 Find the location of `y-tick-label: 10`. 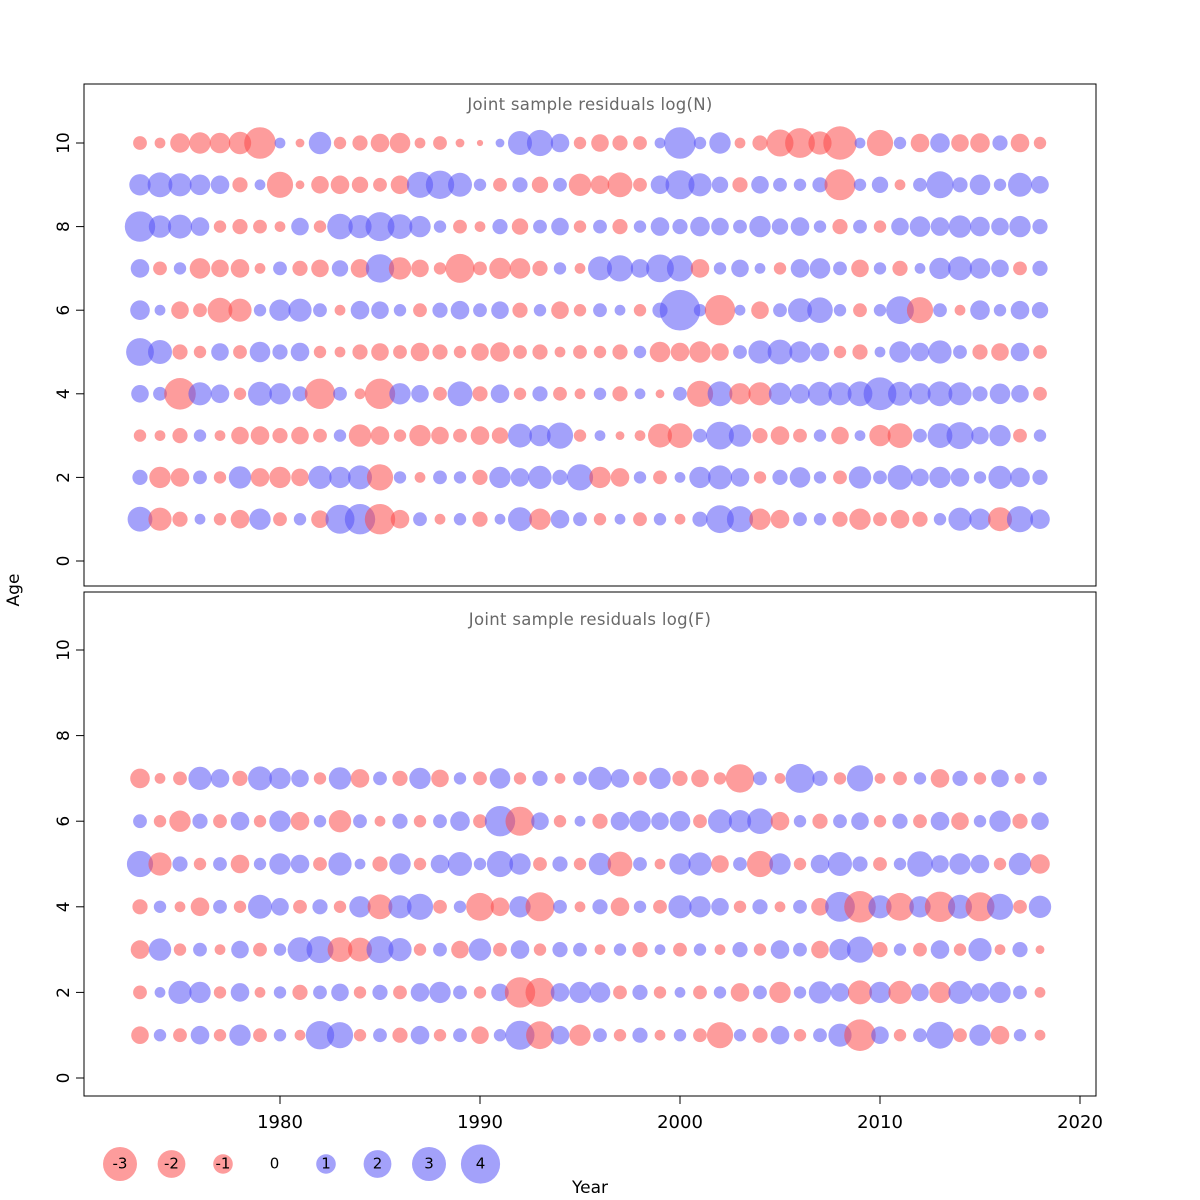

y-tick-label: 10 is located at coordinates (64, 143).